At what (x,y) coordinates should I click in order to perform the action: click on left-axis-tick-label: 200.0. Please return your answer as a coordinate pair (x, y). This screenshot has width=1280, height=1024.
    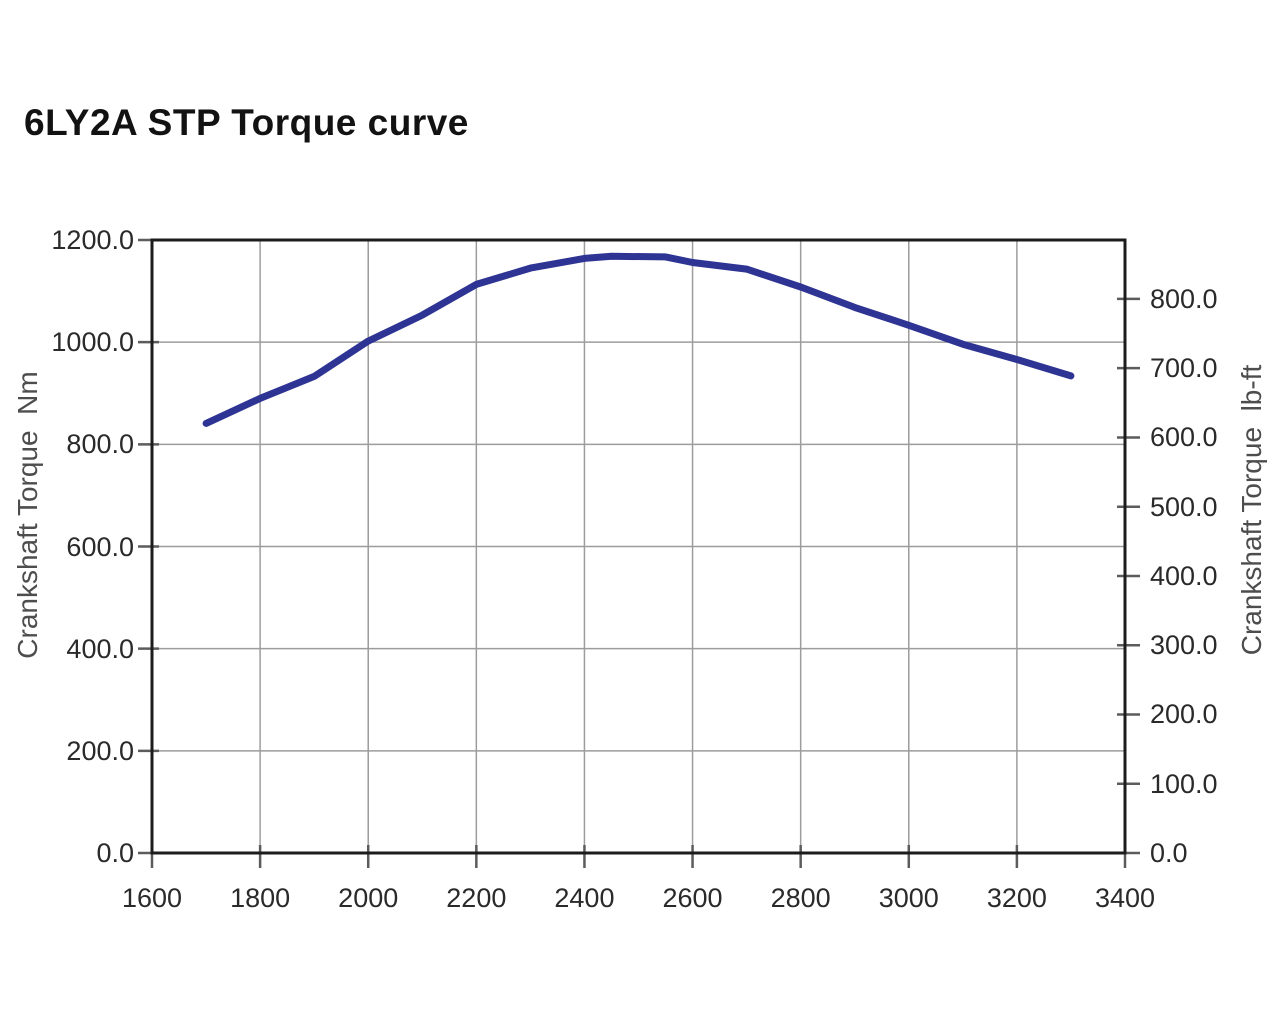
    Looking at the image, I should click on (100, 750).